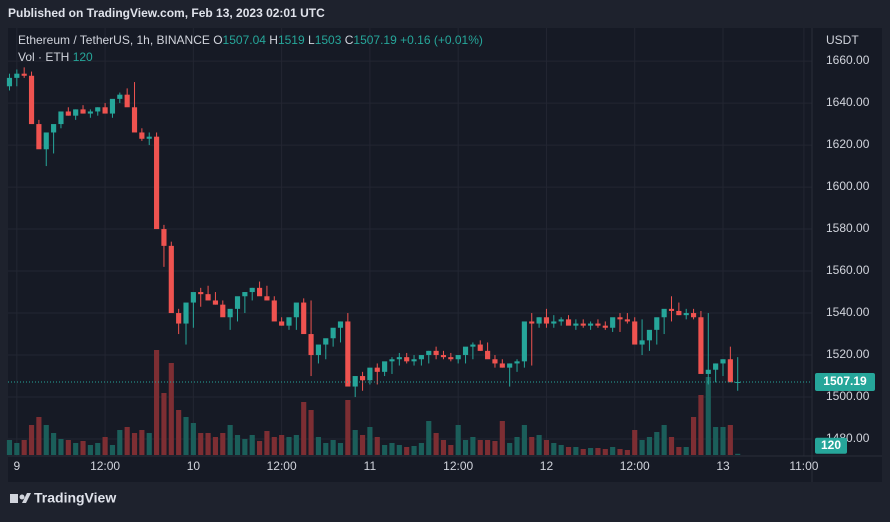  Describe the element at coordinates (842, 40) in the screenshot. I see `axis-title: USDT` at that location.